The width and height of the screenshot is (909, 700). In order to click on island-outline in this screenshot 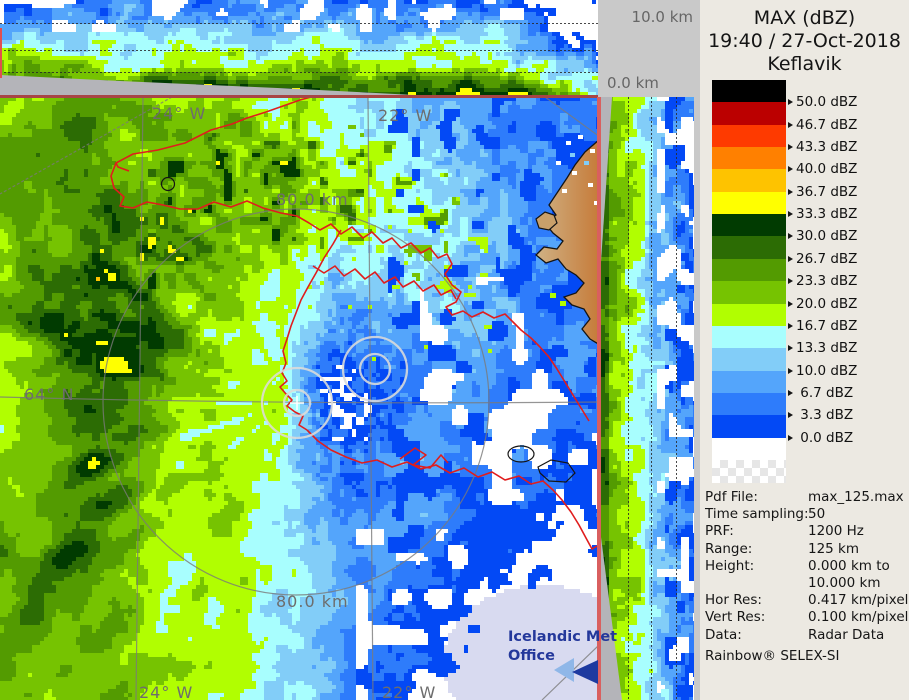, I will do `click(546, 221)`.